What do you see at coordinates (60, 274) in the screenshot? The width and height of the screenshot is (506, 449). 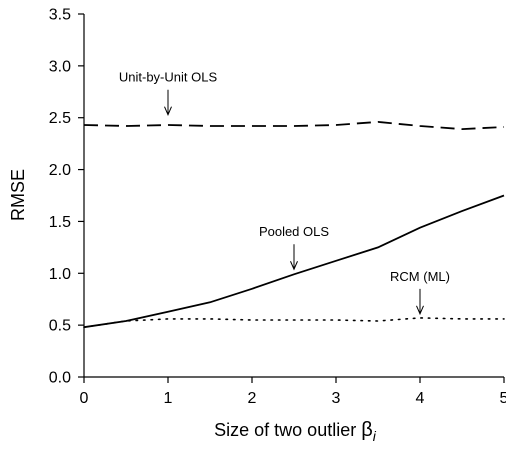 I see `y-tick-label: 1.0` at bounding box center [60, 274].